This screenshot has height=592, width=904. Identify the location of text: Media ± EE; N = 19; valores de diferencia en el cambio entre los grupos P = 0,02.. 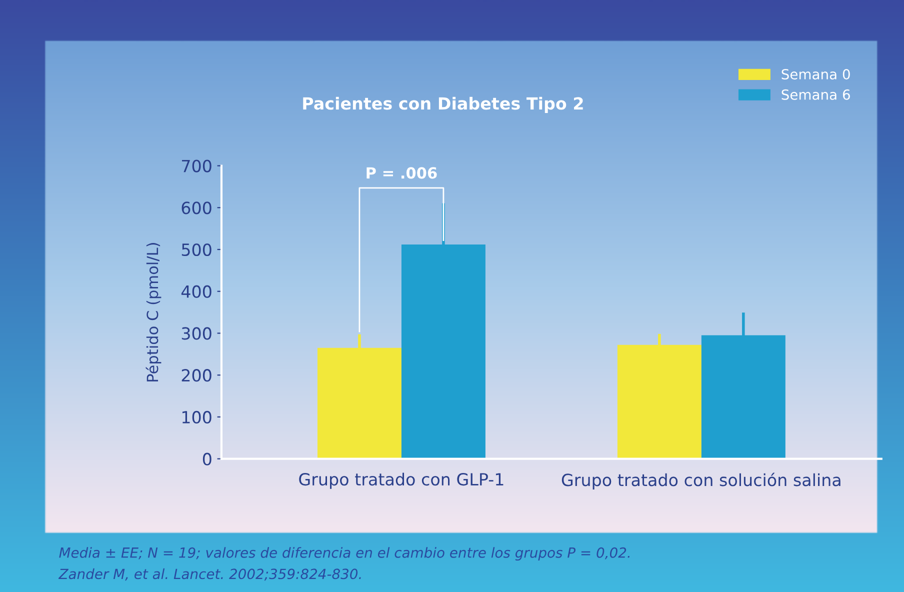
(344, 554).